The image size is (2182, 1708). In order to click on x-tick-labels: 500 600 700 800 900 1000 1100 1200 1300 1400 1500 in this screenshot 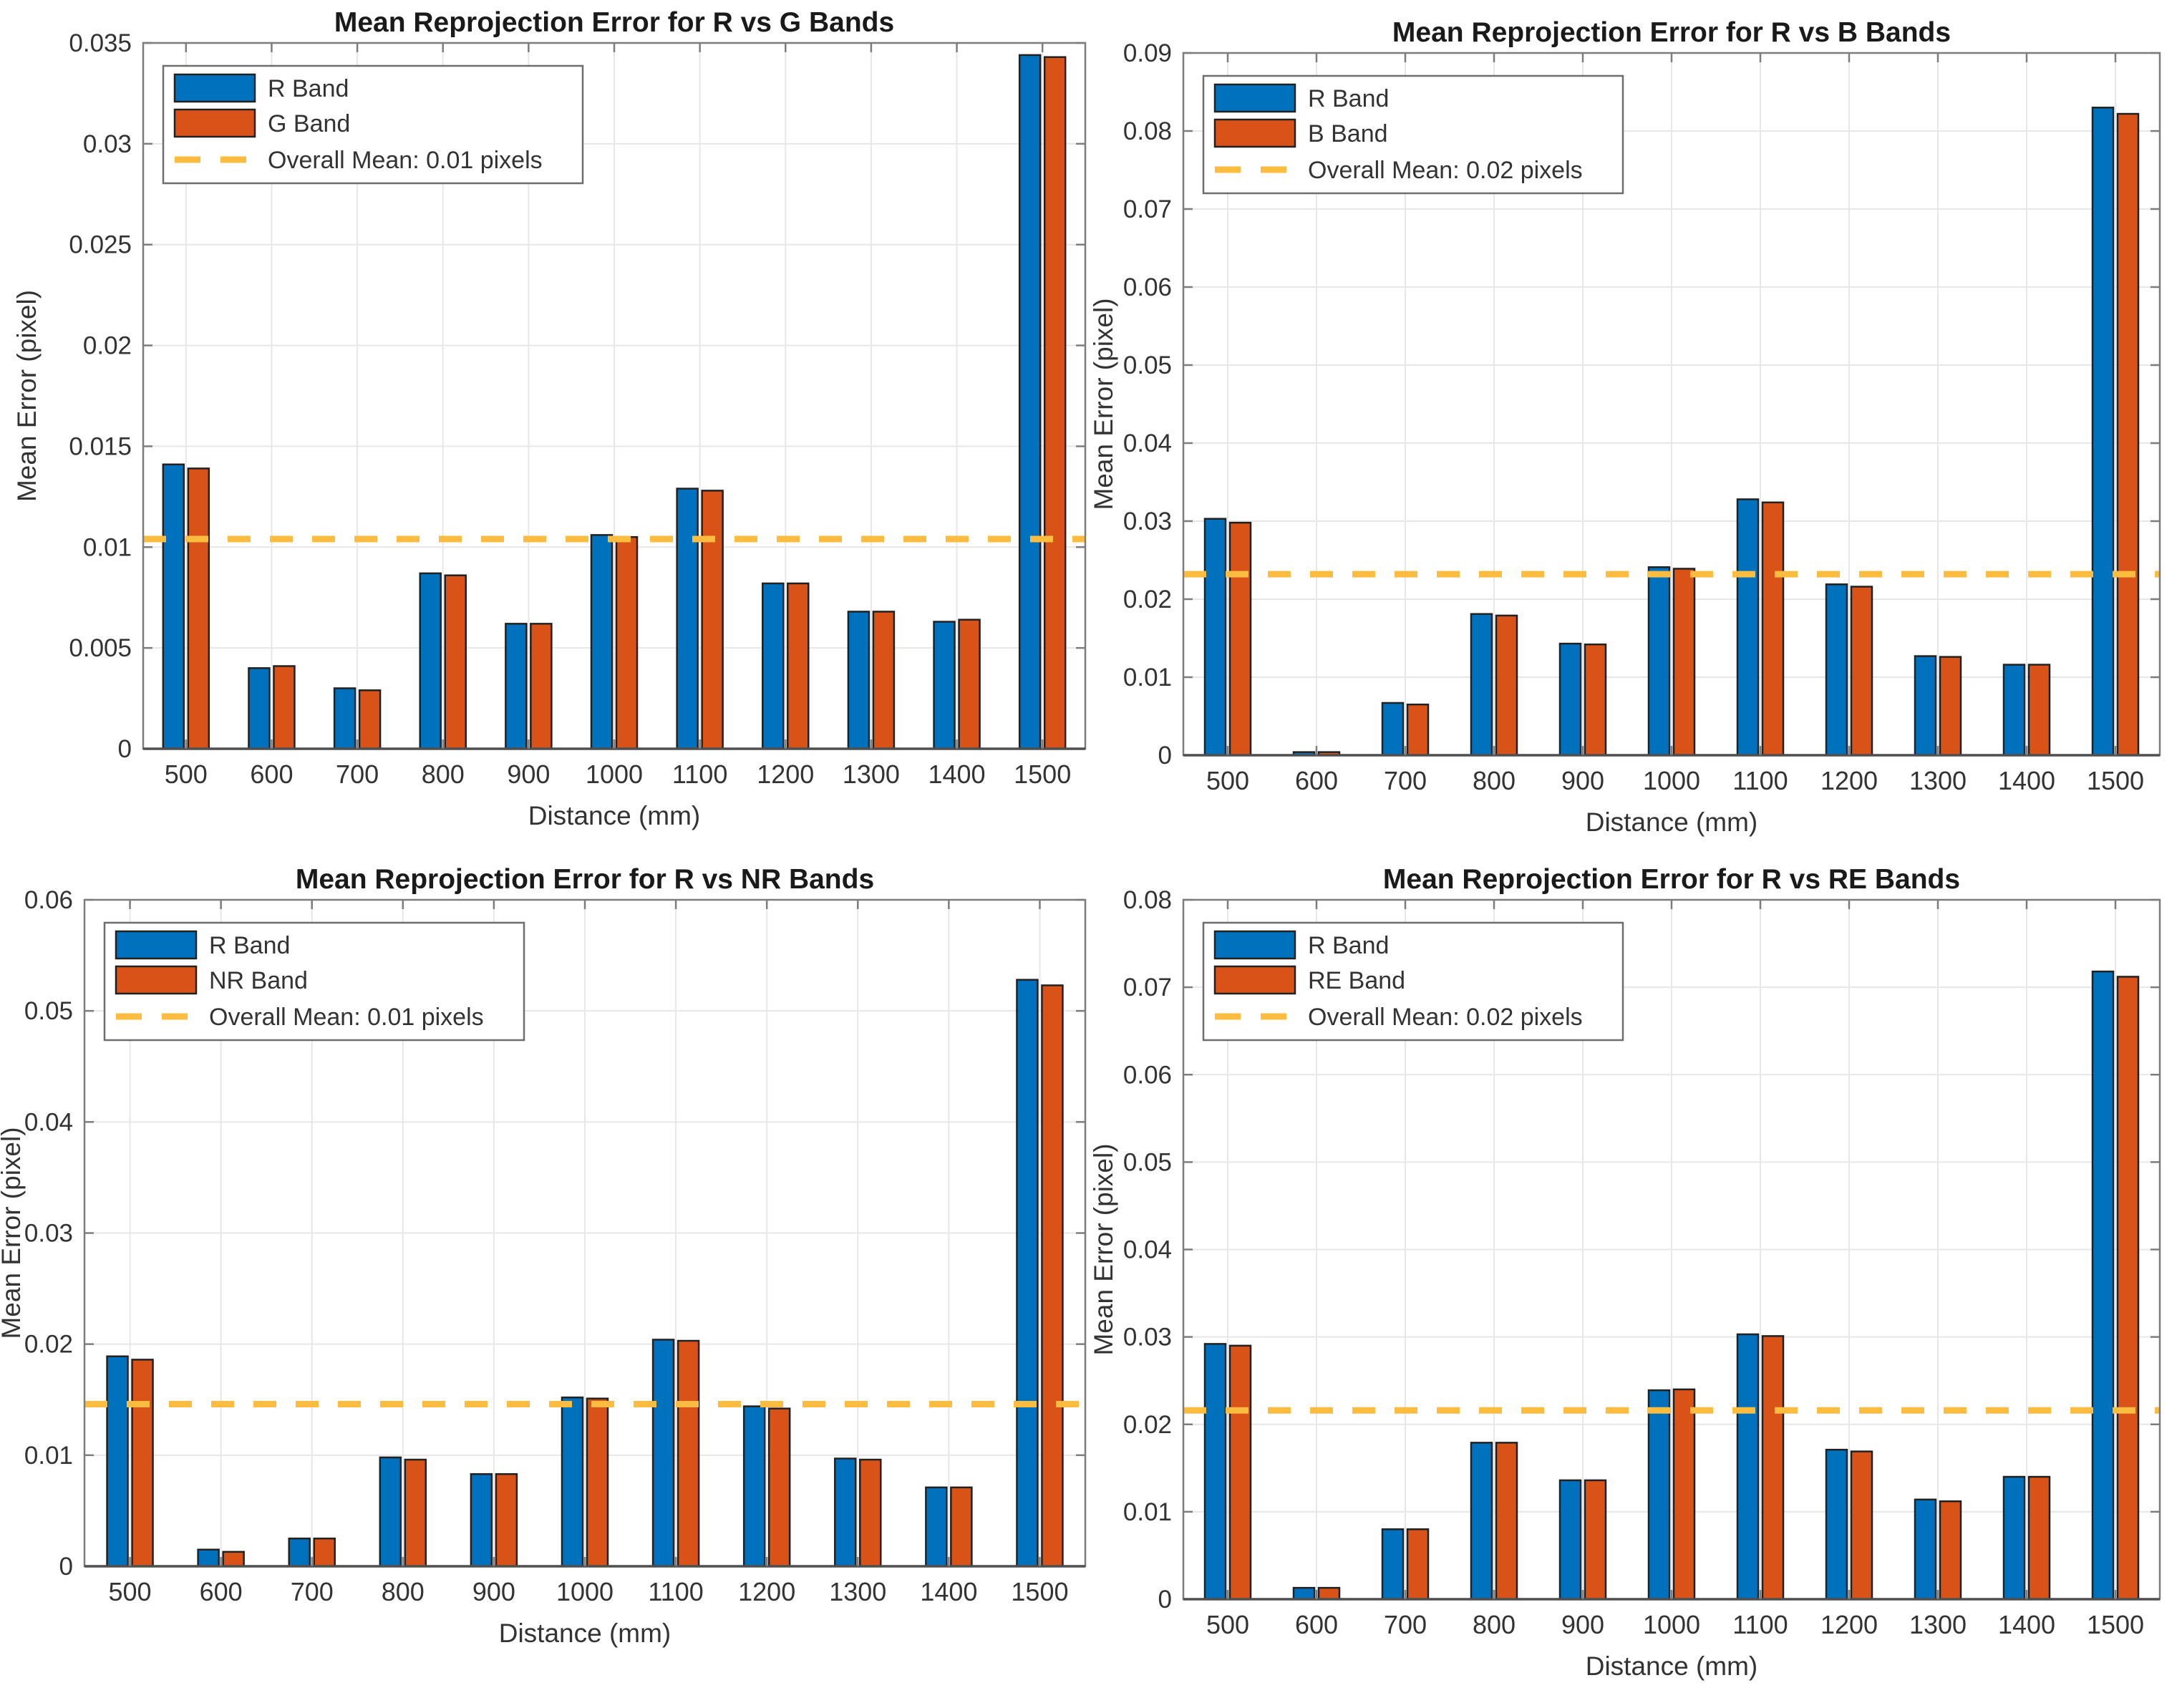, I will do `click(589, 1592)`.